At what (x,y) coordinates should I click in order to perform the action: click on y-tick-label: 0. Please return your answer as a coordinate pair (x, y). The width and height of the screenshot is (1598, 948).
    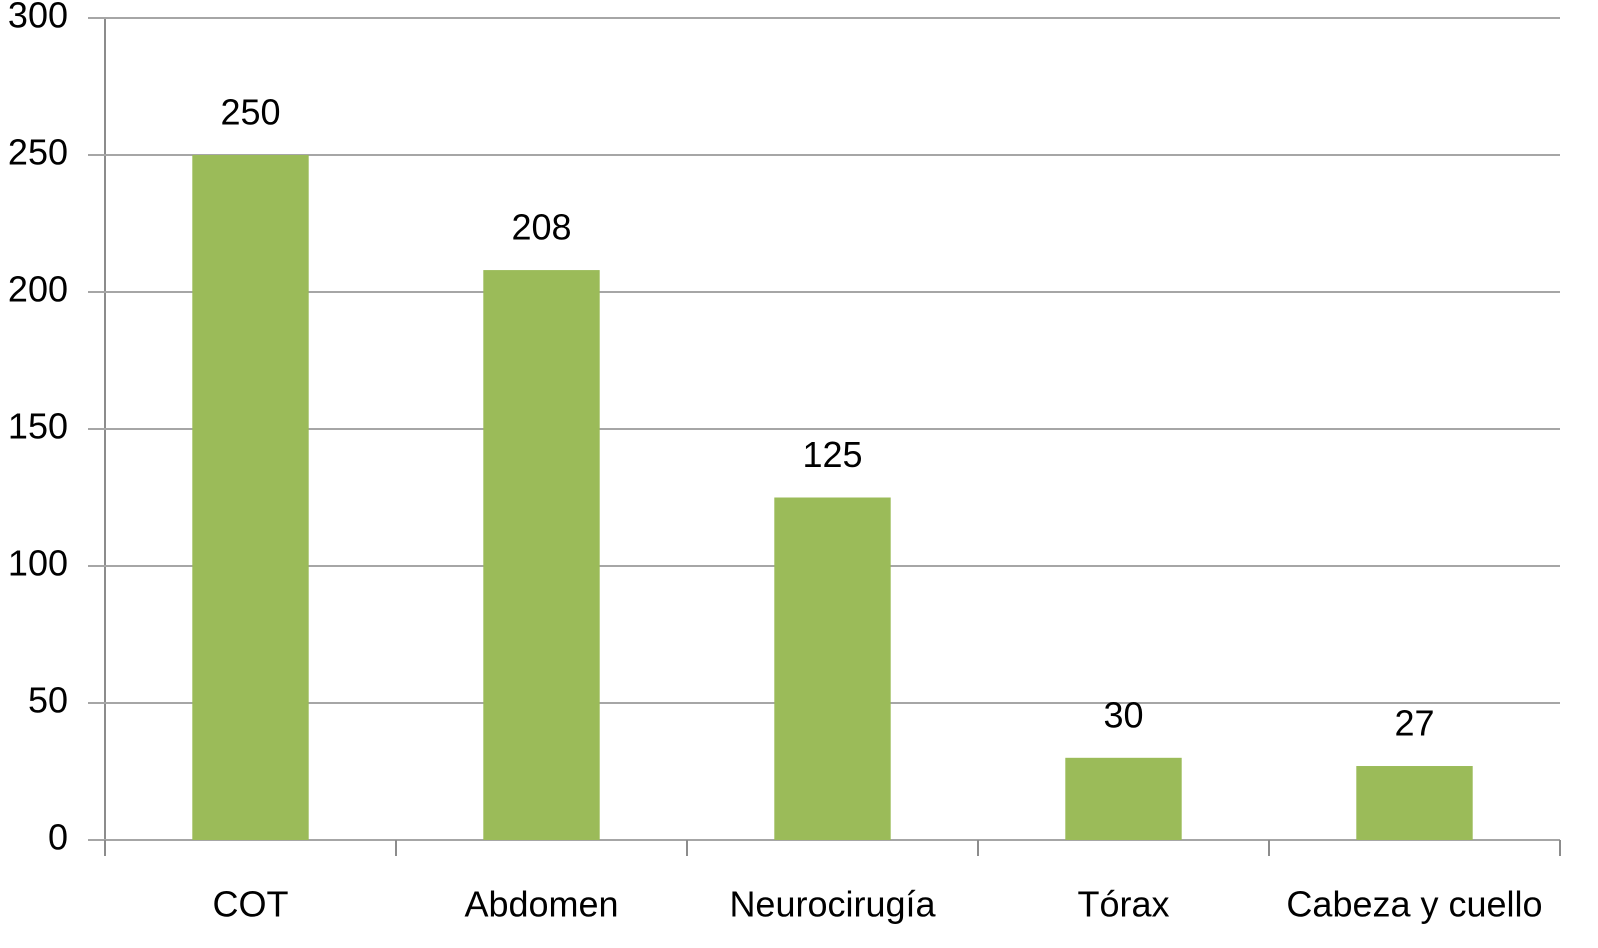
    Looking at the image, I should click on (58, 837).